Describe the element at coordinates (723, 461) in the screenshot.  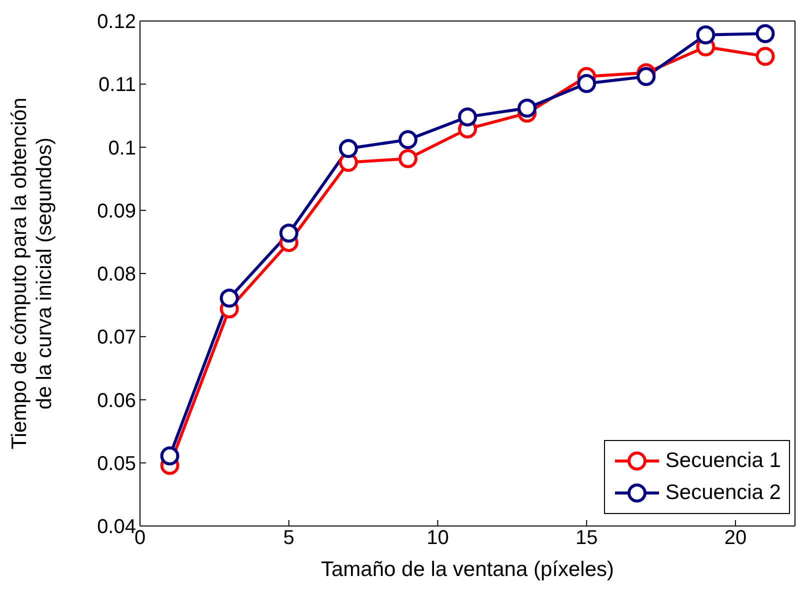
I see `legend-label: Secuencia 1` at that location.